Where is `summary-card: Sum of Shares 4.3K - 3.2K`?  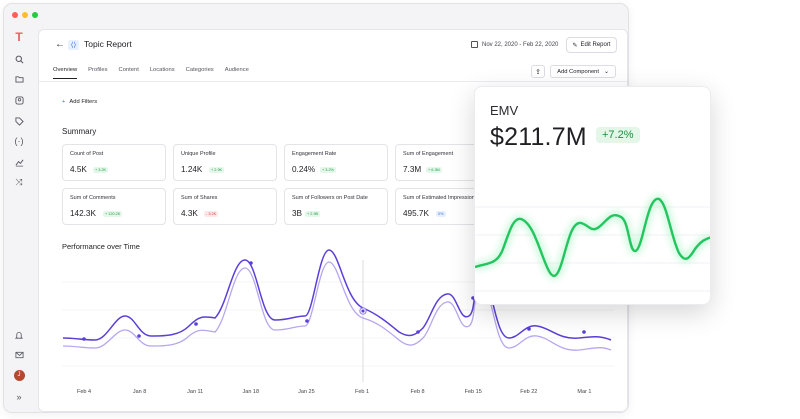 summary-card: Sum of Shares 4.3K - 3.2K is located at coordinates (225, 206).